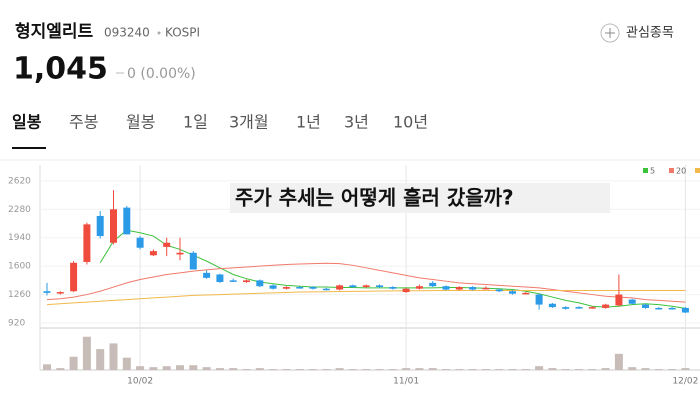 The width and height of the screenshot is (700, 400). I want to click on tab: 주봉, so click(83, 122).